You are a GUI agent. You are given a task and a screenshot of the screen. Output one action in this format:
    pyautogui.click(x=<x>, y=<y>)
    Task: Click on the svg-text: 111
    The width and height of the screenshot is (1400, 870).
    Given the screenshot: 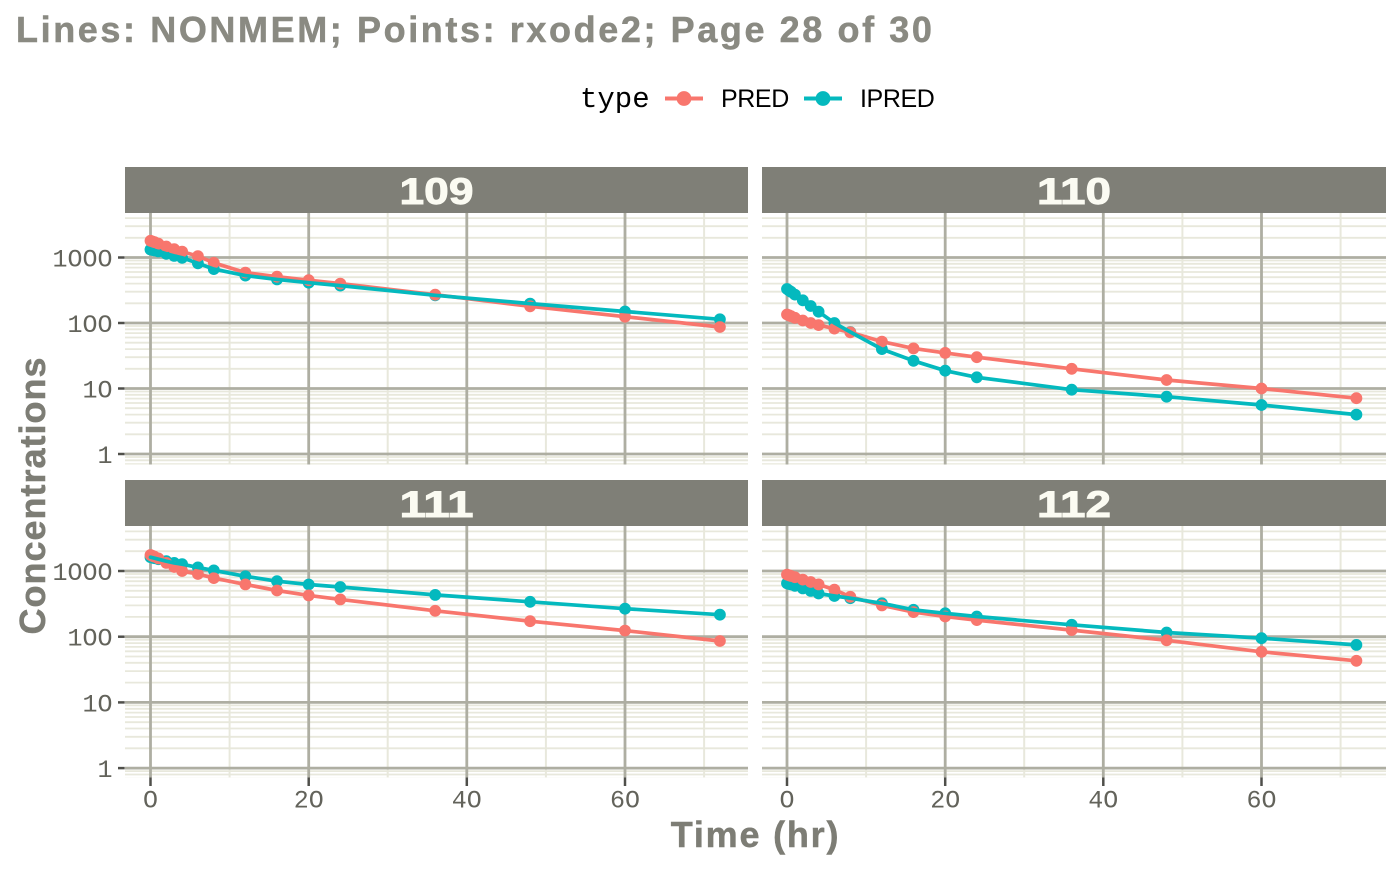 What is the action you would take?
    pyautogui.click(x=437, y=504)
    